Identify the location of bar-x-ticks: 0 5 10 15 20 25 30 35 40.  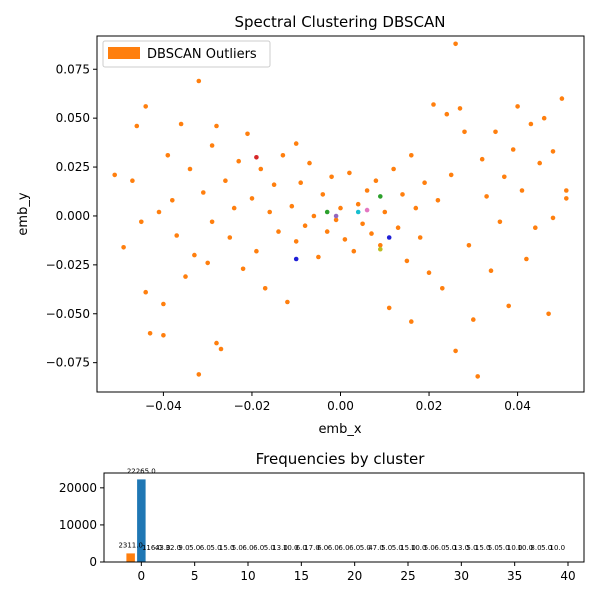
(357, 572).